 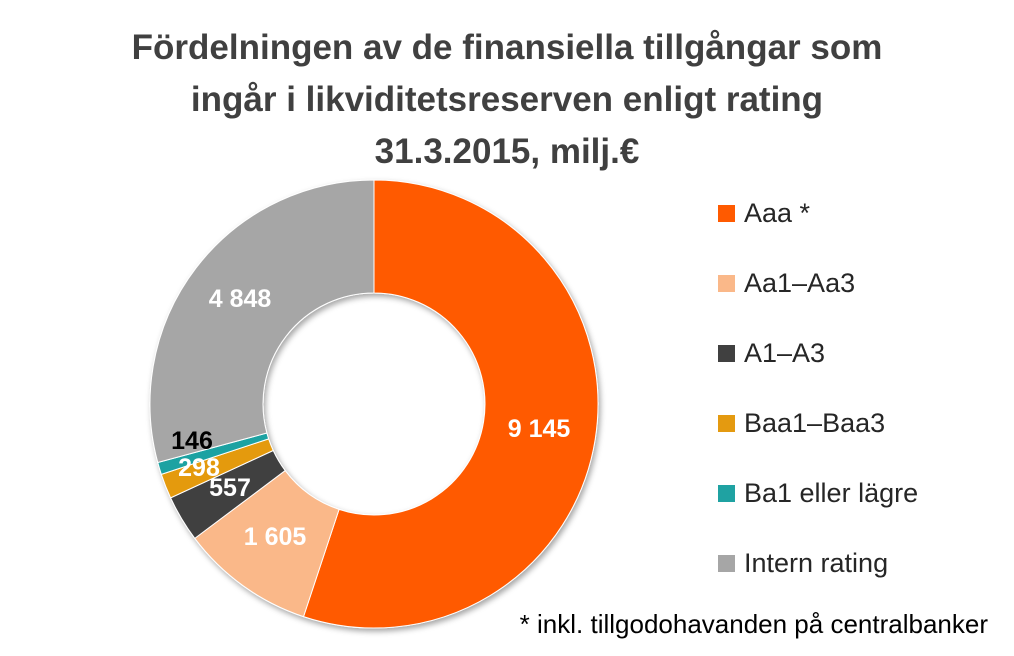 I want to click on legend-item-baa1-baa3: Baa1–Baa3, so click(x=801, y=423).